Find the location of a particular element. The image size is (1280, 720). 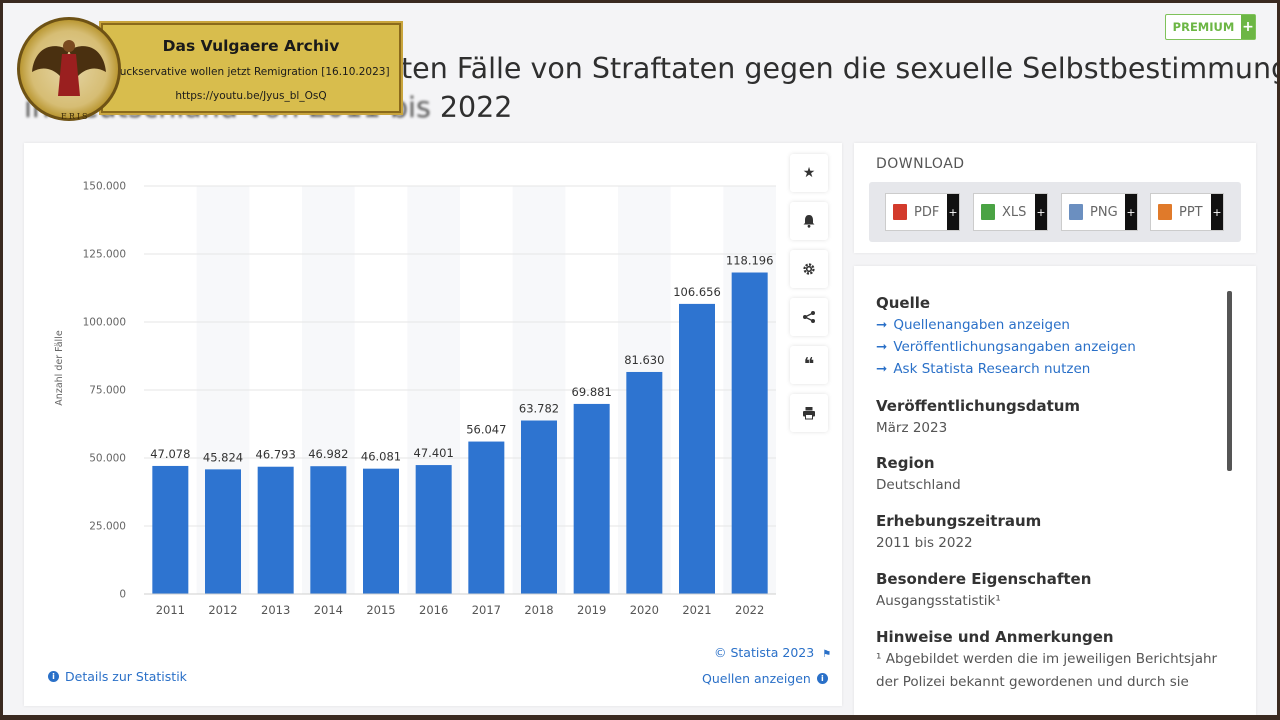

x-tick-label: 2013 is located at coordinates (275, 610).